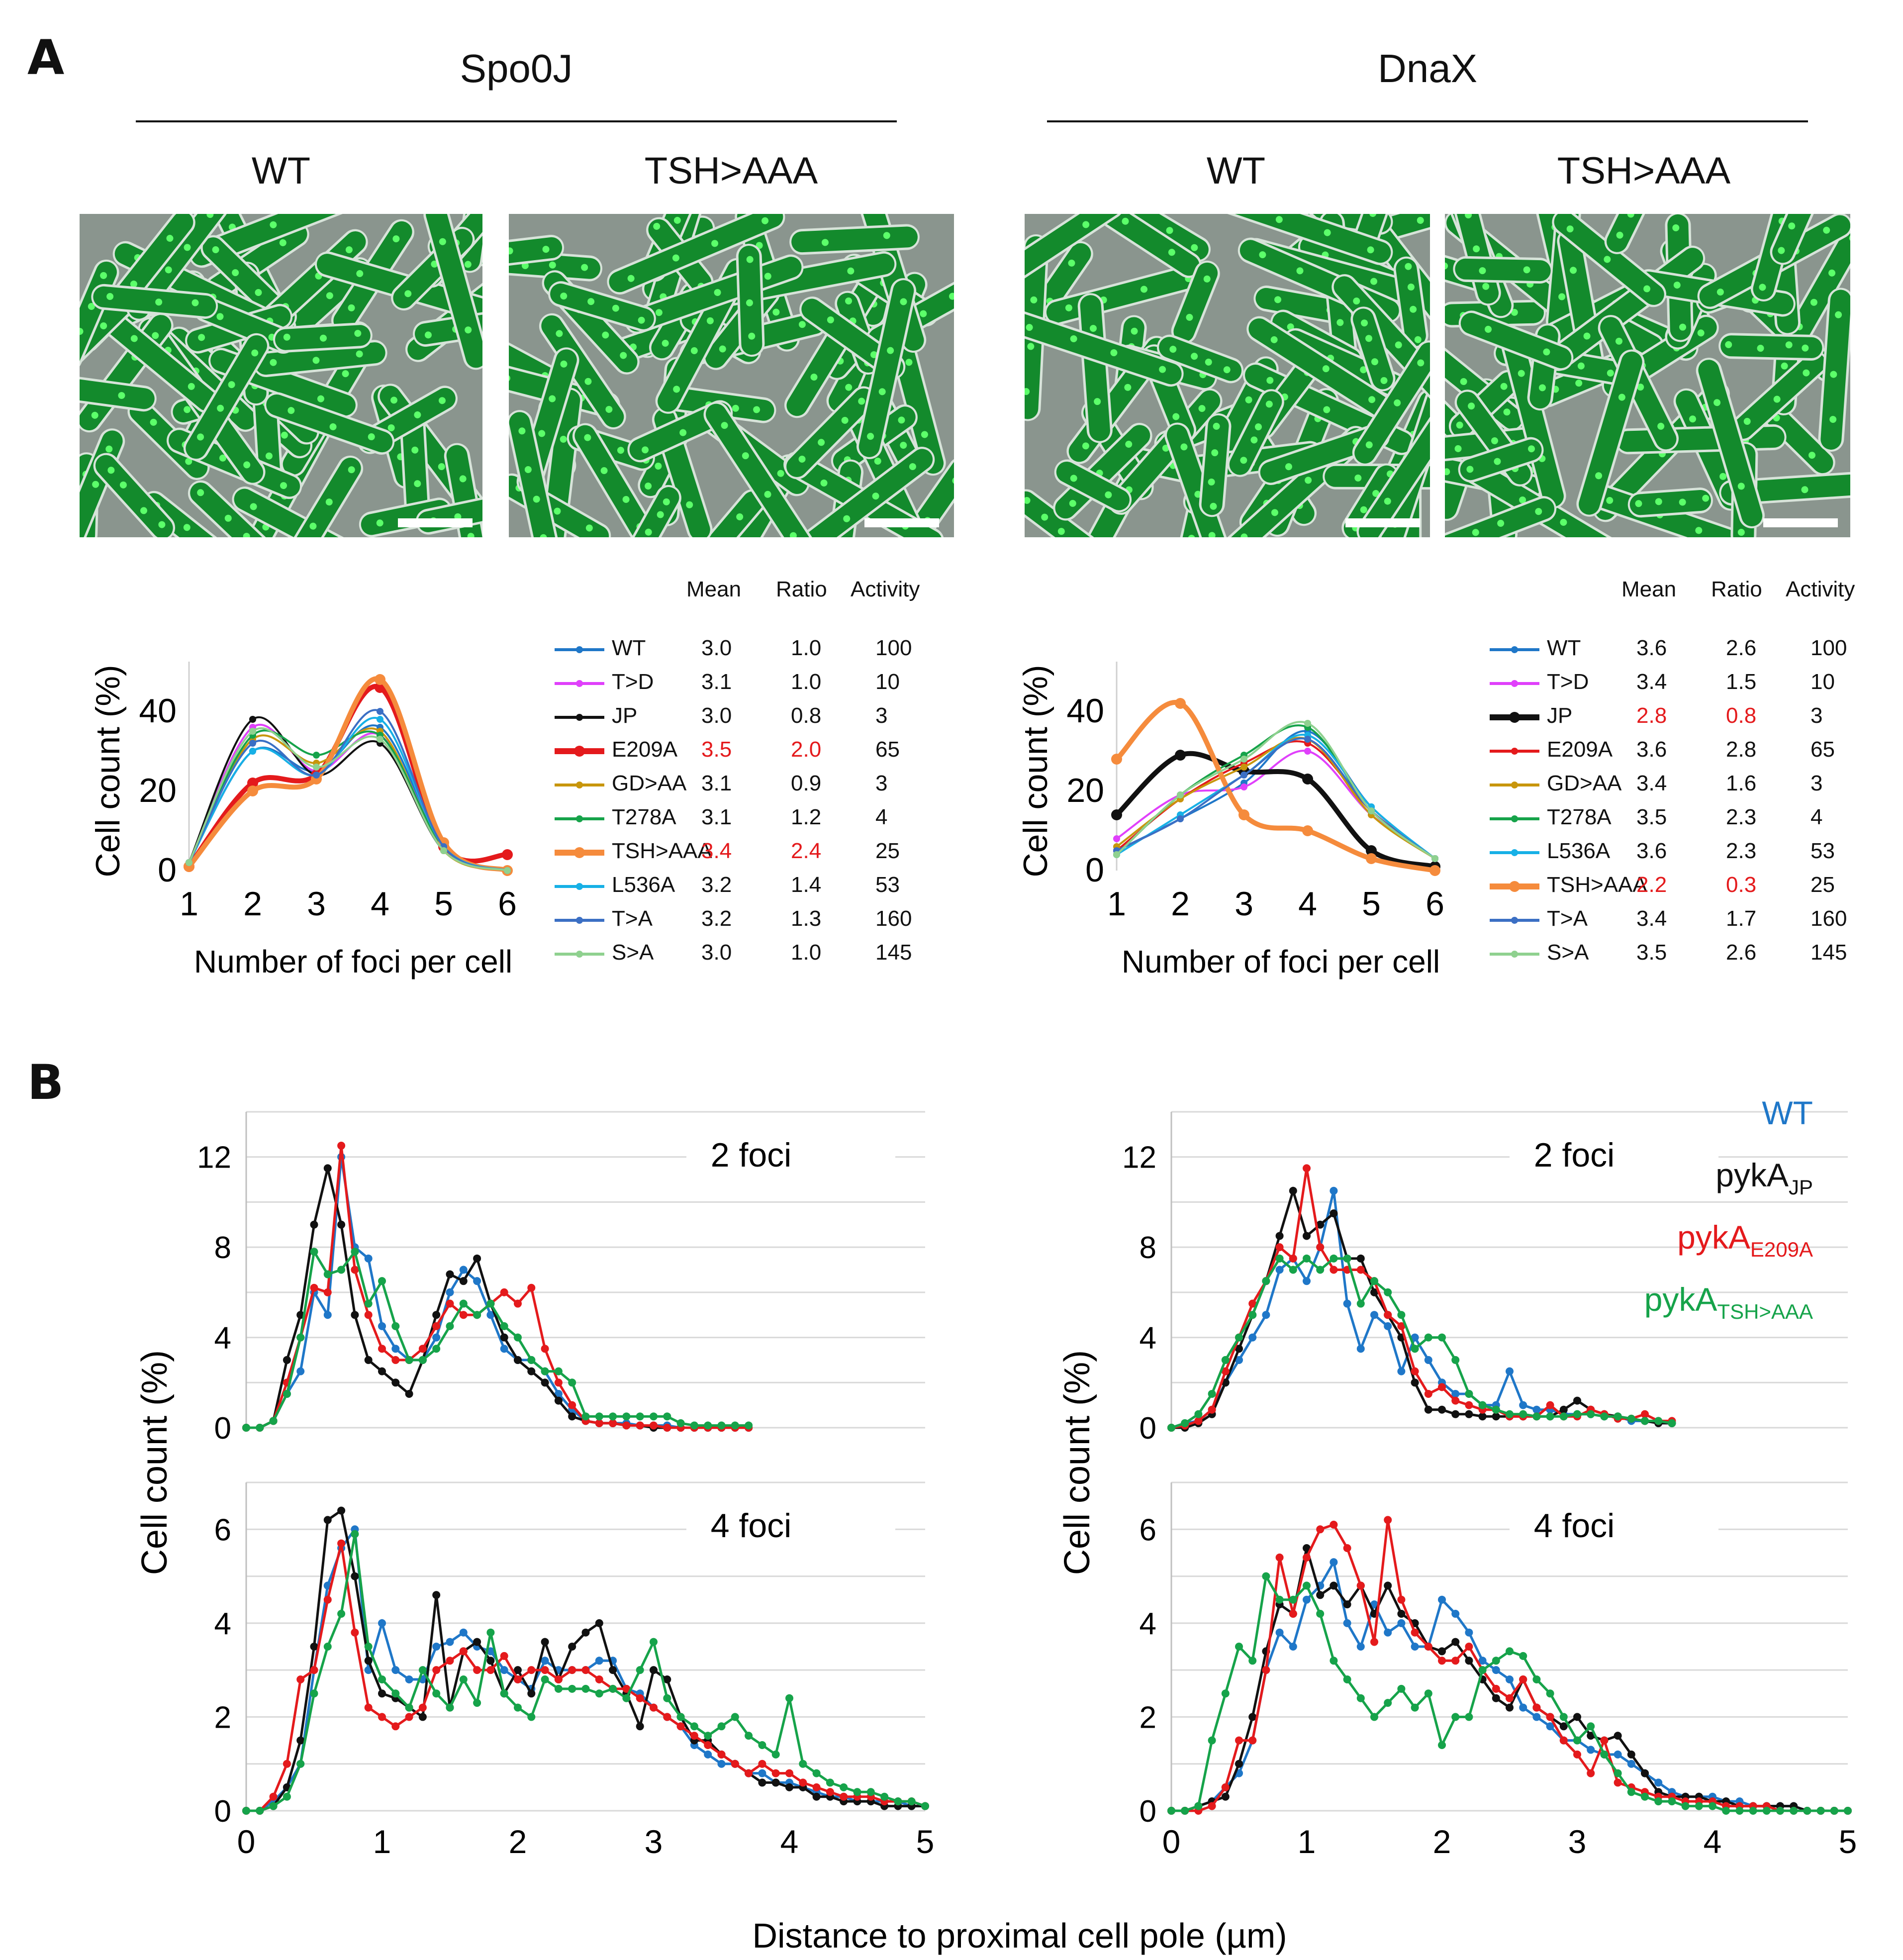  What do you see at coordinates (1148, 1717) in the screenshot?
I see `y-tick-label: 2` at bounding box center [1148, 1717].